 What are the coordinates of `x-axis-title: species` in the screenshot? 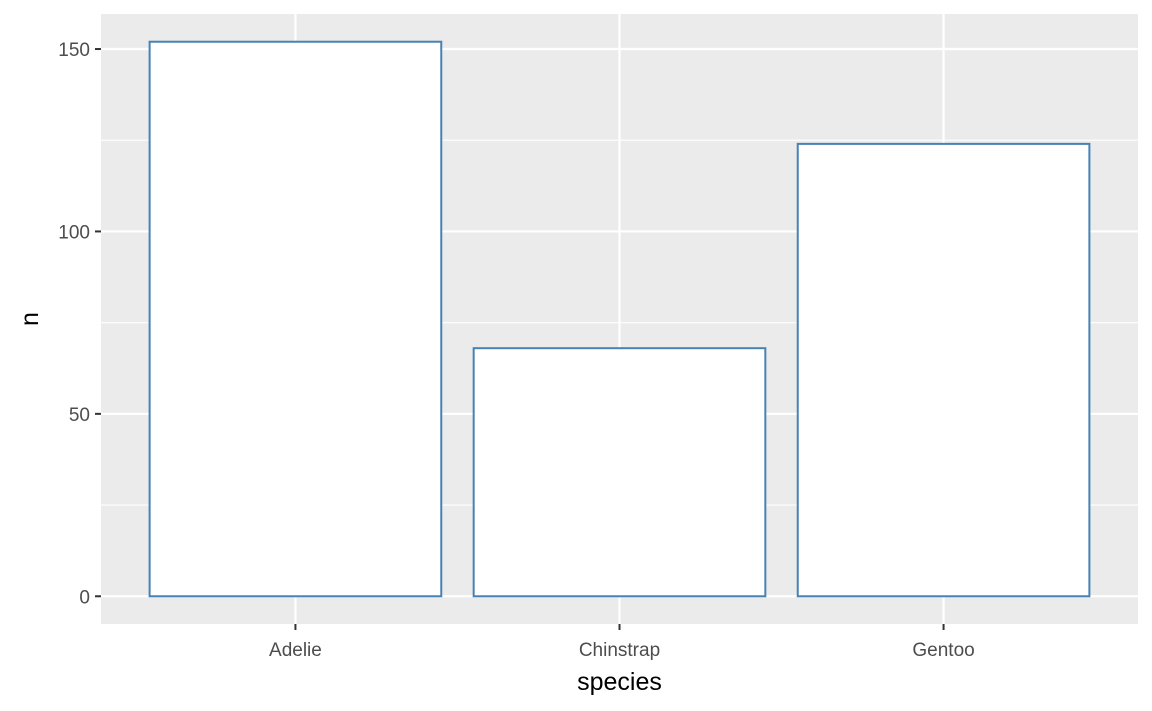 It's located at (619, 682).